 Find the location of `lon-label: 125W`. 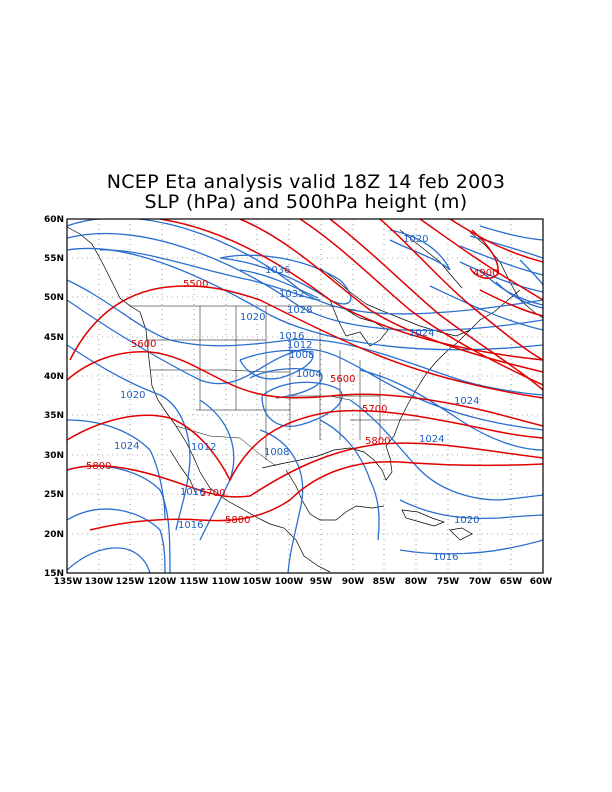

lon-label: 125W is located at coordinates (130, 582).